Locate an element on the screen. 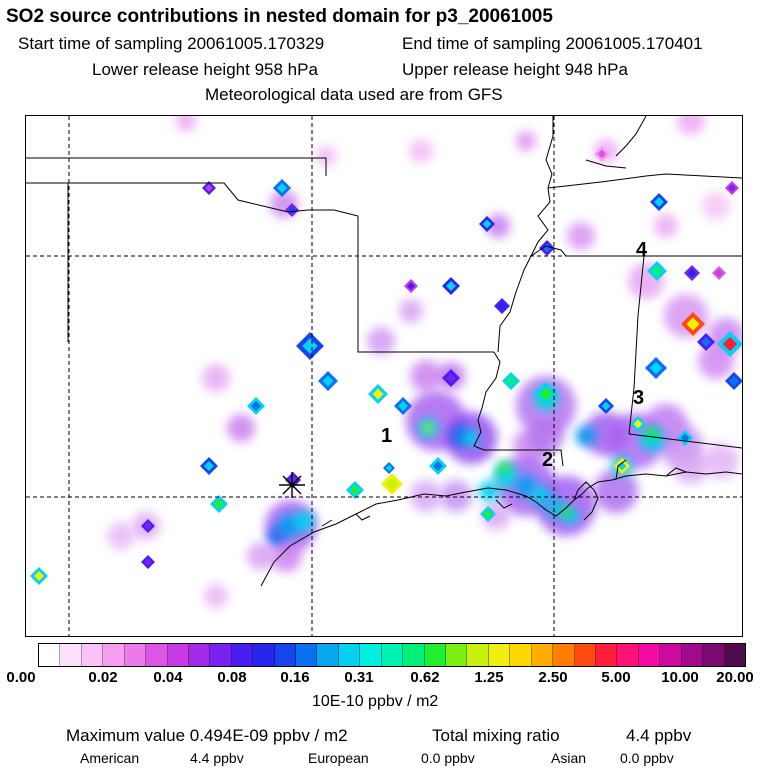 The height and width of the screenshot is (768, 768). met-data-line: Meteorological data used are from GFS is located at coordinates (354, 94).